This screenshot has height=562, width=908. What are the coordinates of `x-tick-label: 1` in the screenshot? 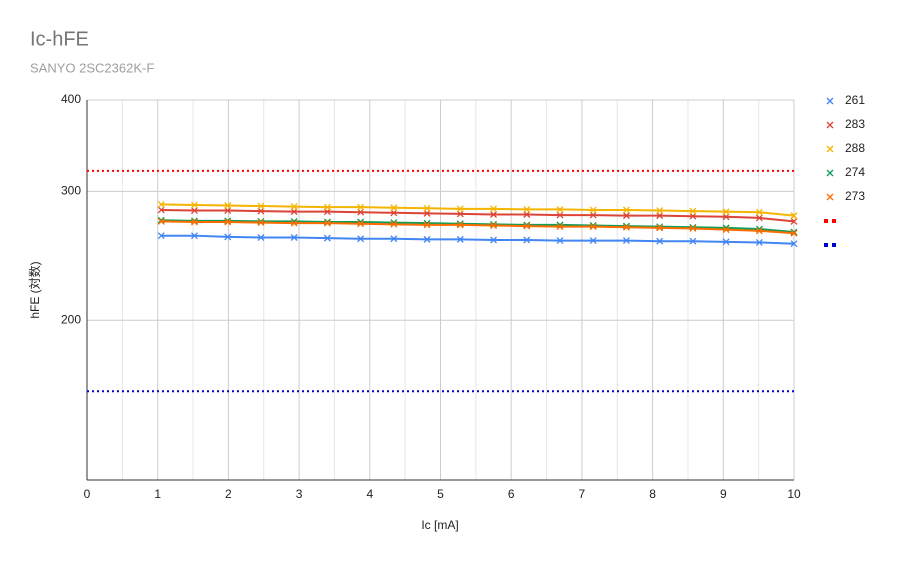 It's located at (157, 494).